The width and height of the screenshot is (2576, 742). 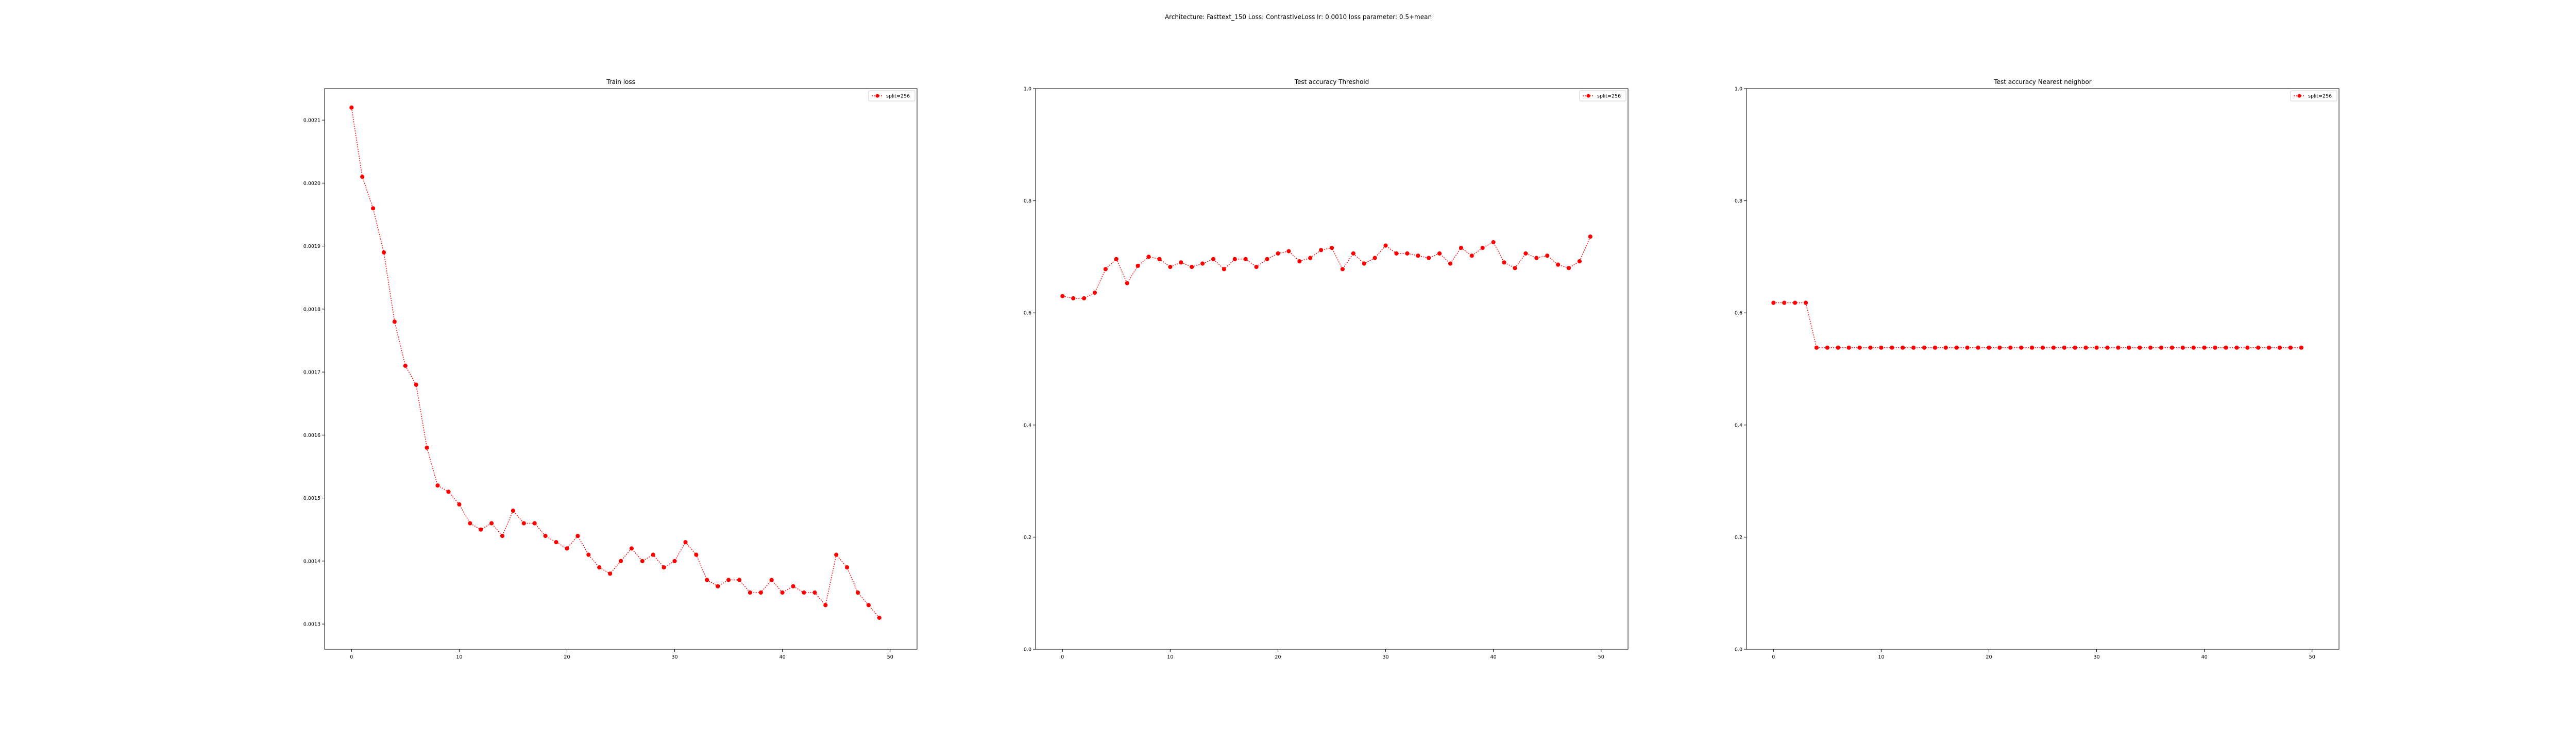 What do you see at coordinates (2313, 96) in the screenshot?
I see `legend-box` at bounding box center [2313, 96].